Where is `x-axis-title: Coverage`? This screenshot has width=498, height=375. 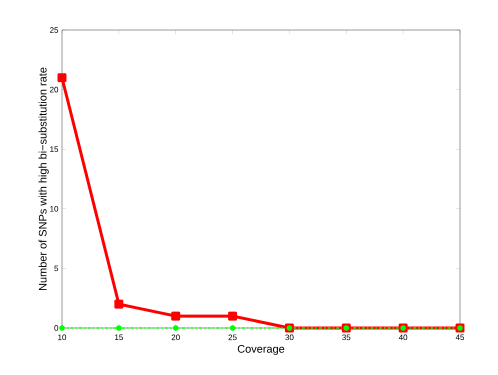 x-axis-title: Coverage is located at coordinates (261, 350).